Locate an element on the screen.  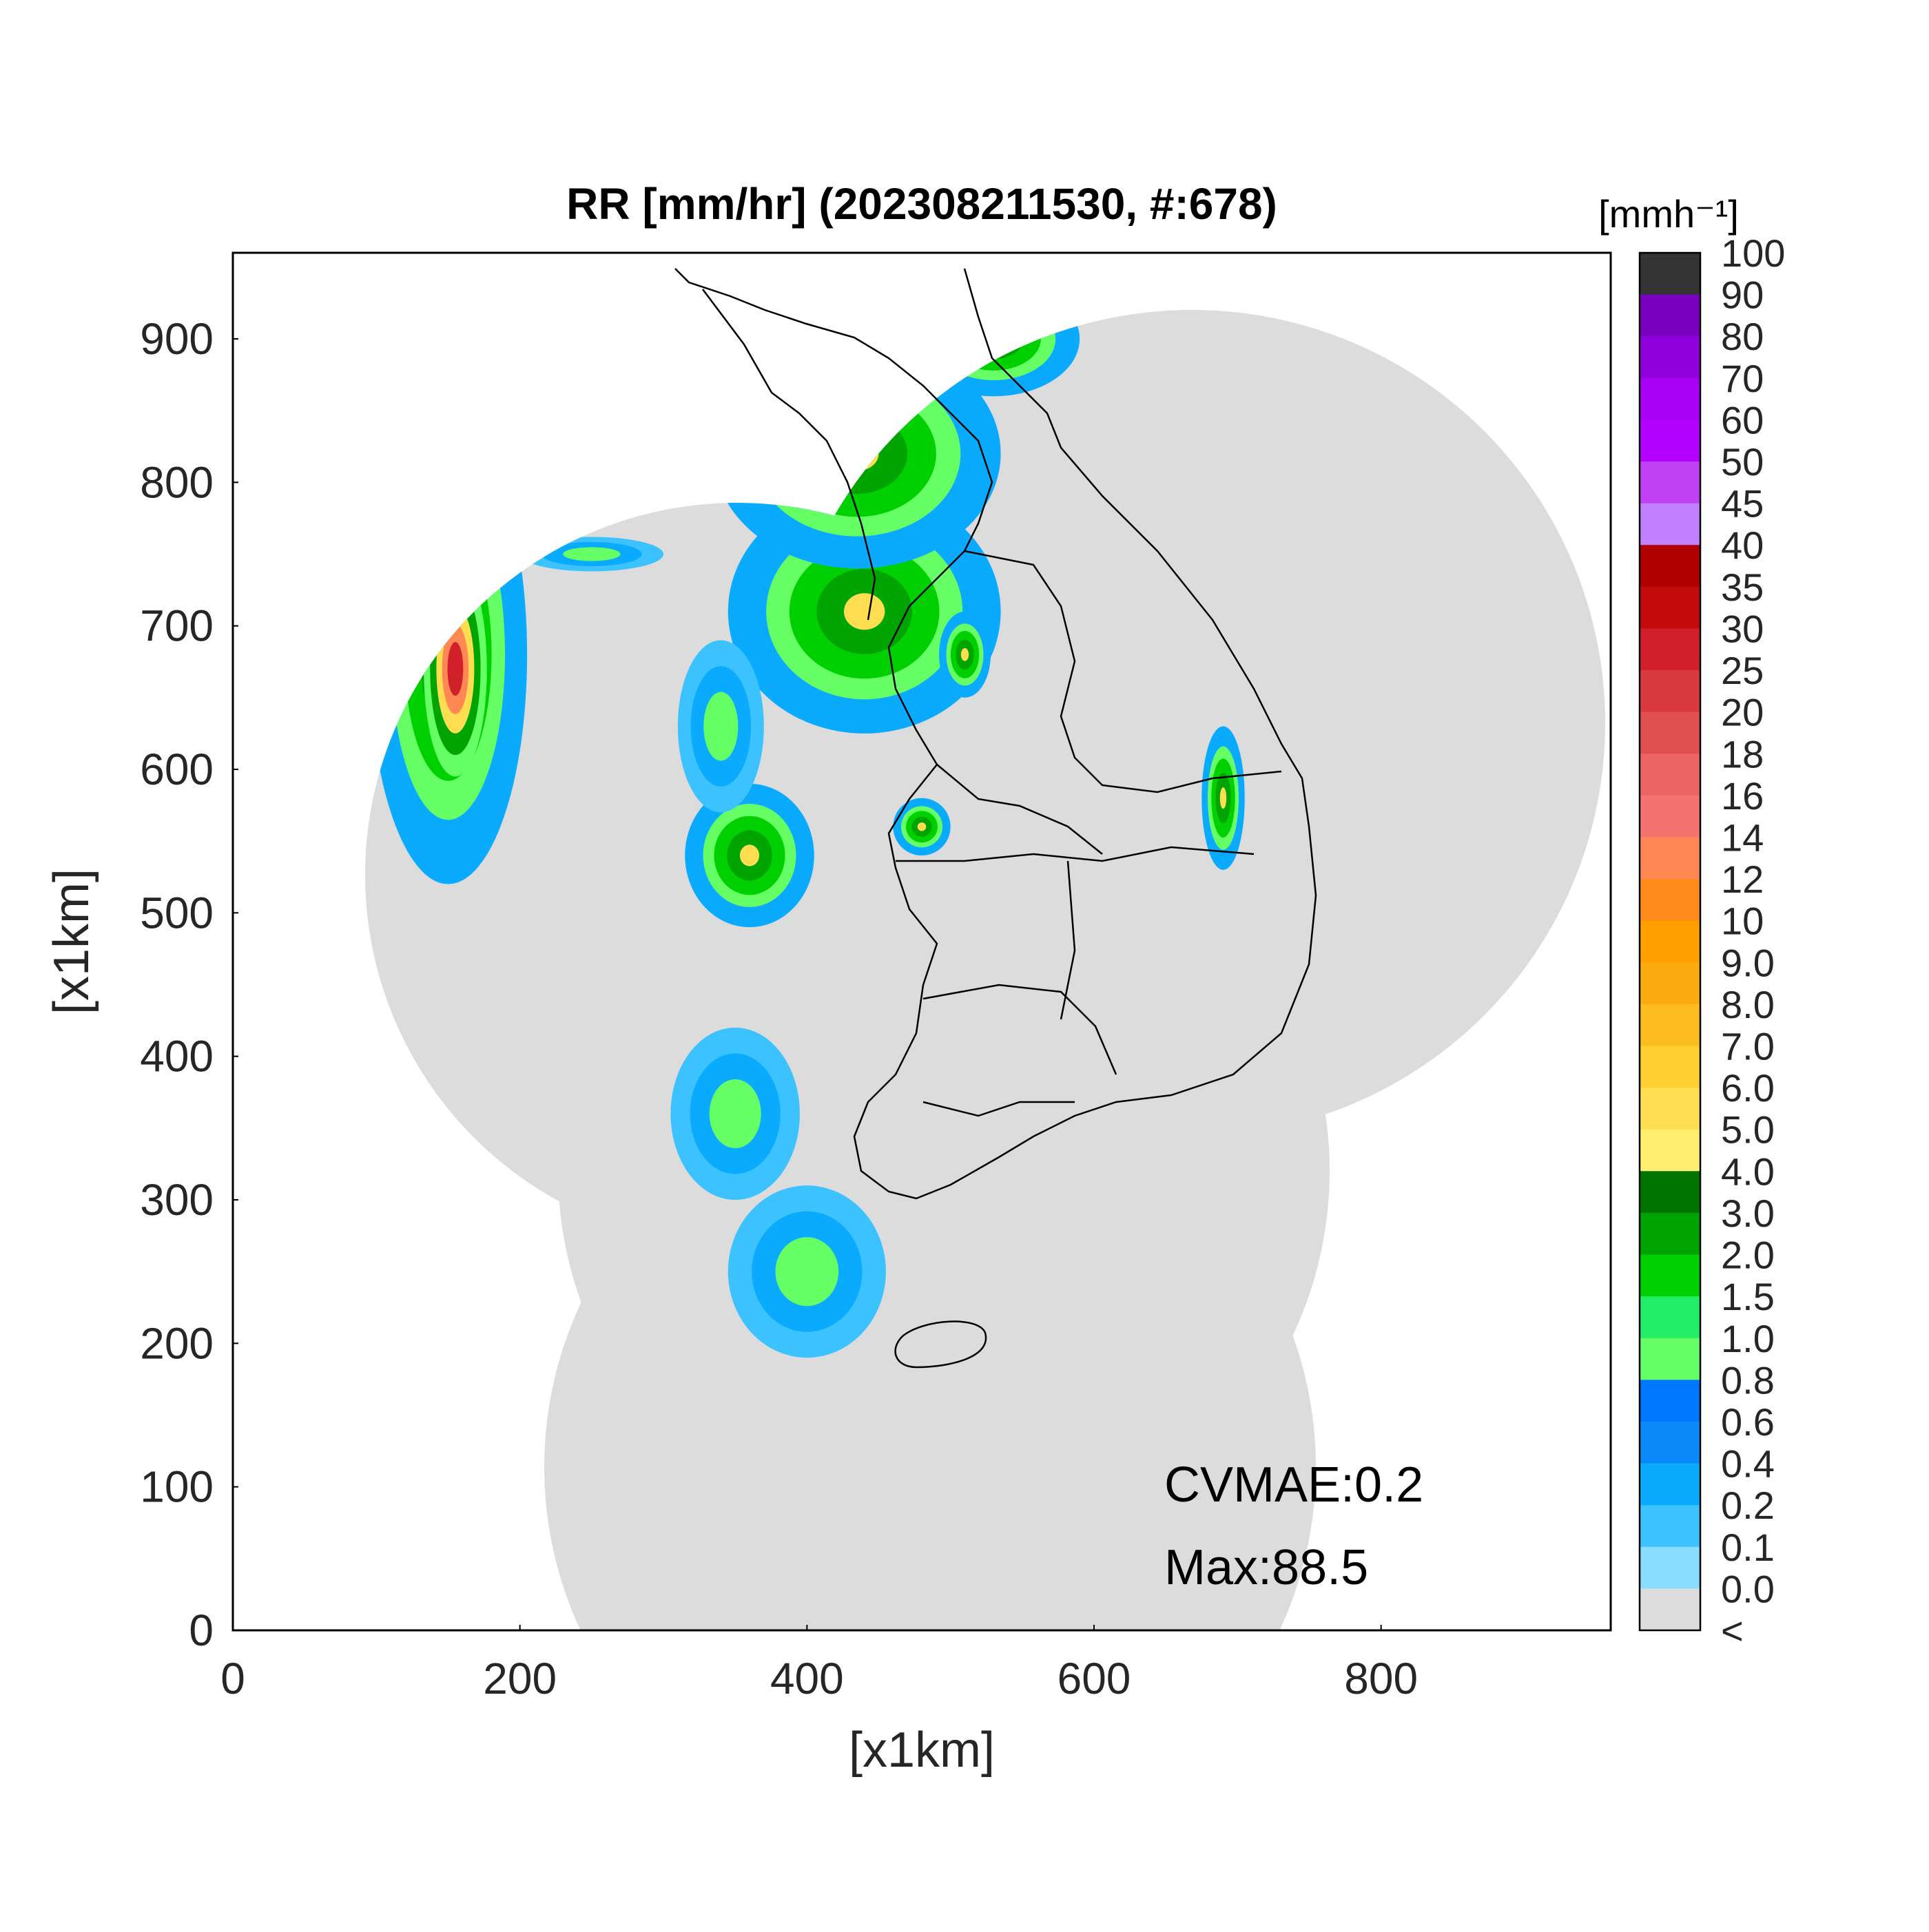
colorbar-tick-label: 10 is located at coordinates (1742, 921).